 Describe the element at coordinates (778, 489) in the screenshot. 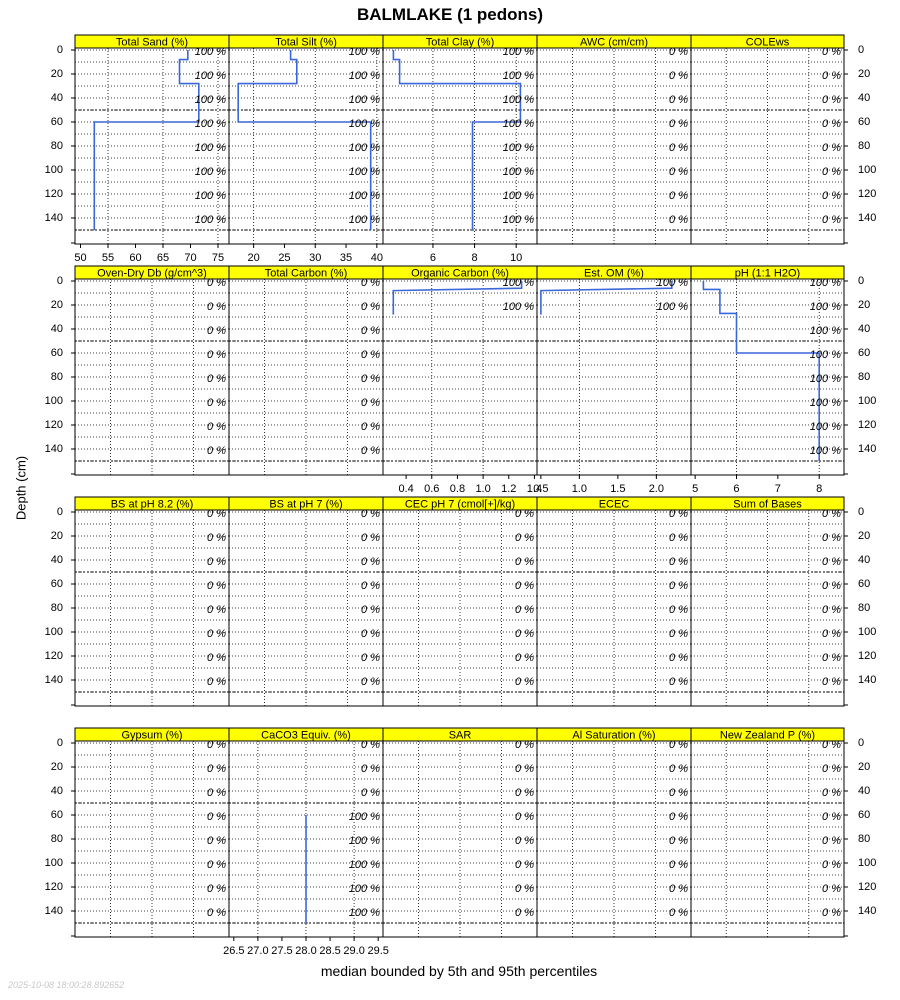

I see `x-tick-label: 7` at that location.